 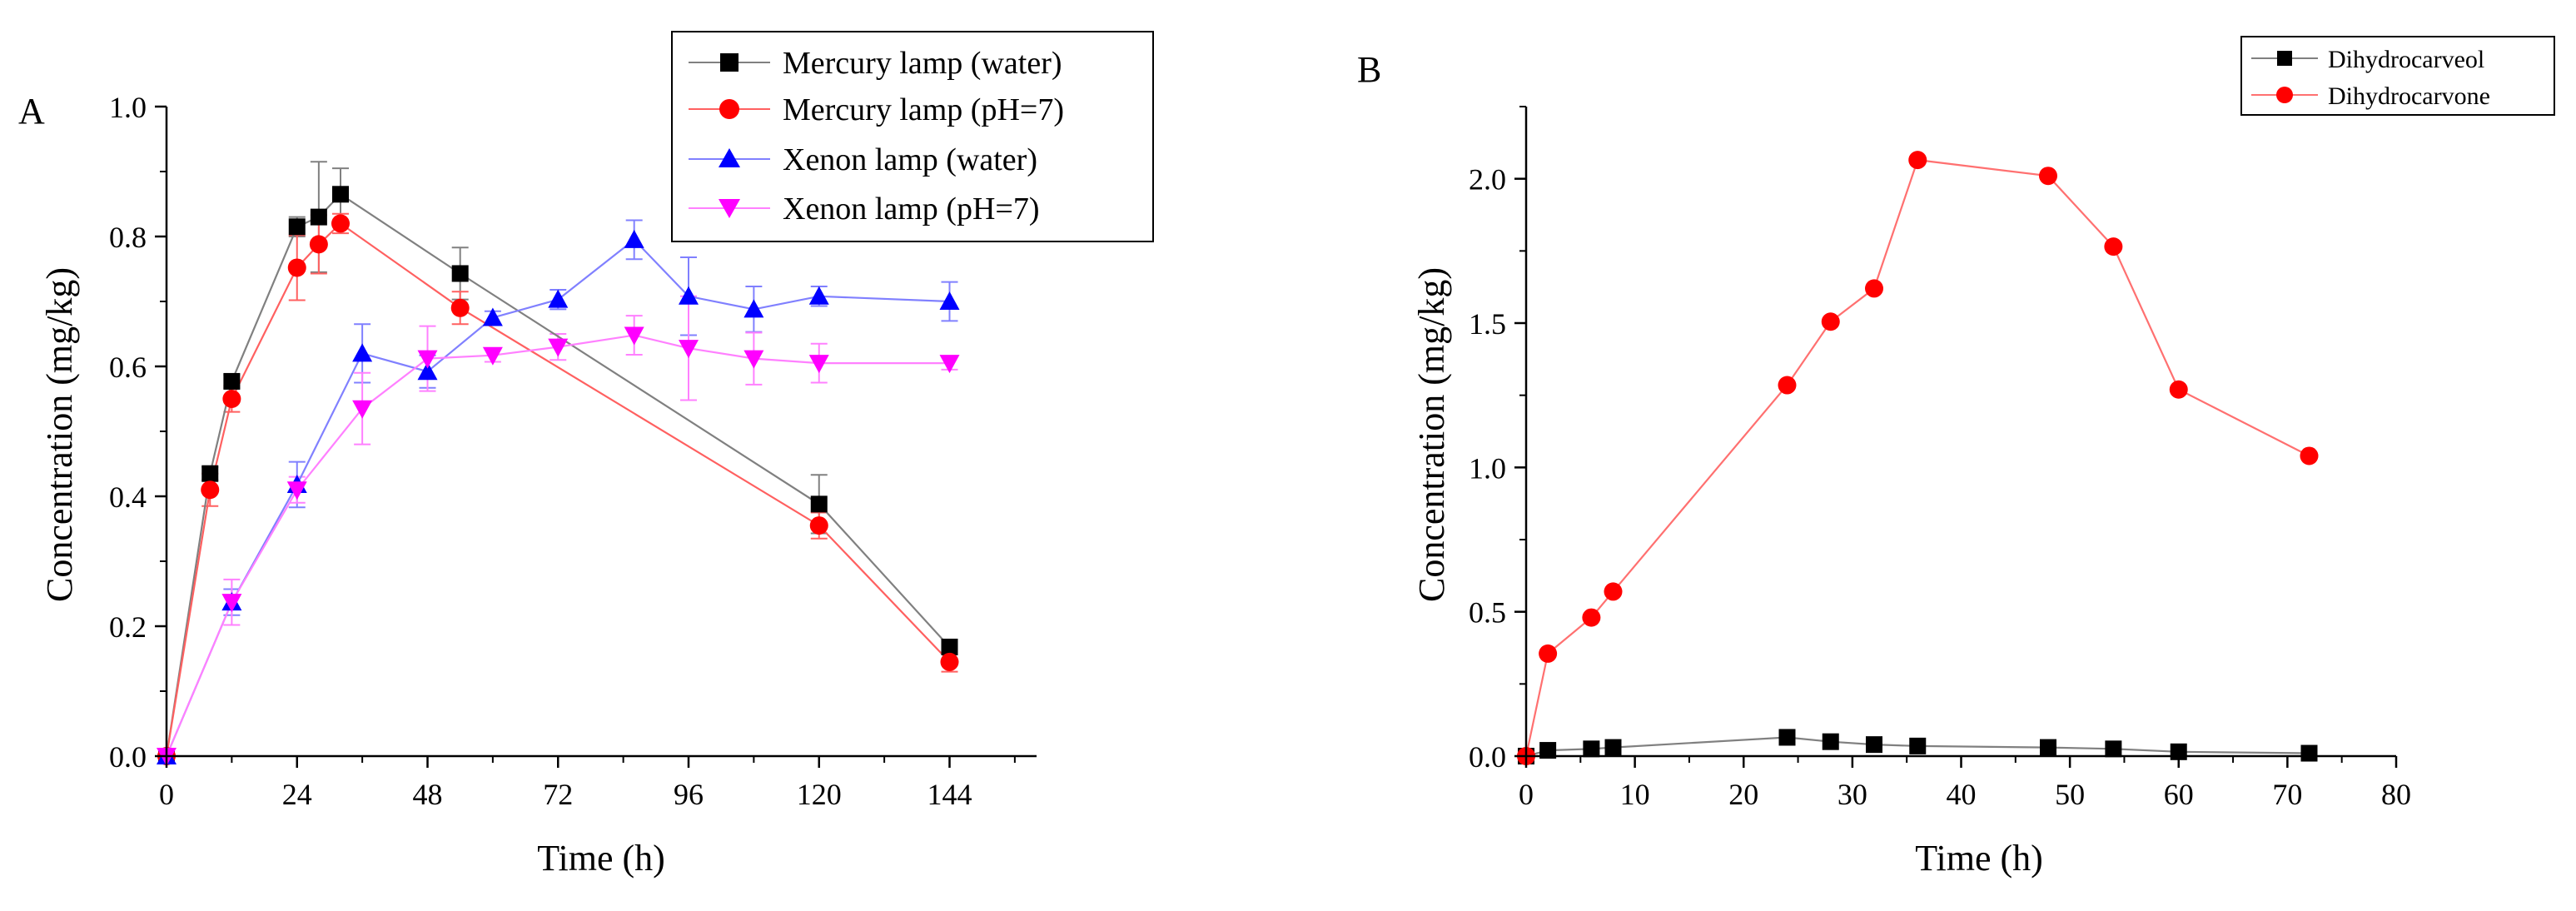 What do you see at coordinates (1497, 440) in the screenshot?
I see `panel-b-y-ticks: 0.0 0.5 1.0 1.5 2.0` at bounding box center [1497, 440].